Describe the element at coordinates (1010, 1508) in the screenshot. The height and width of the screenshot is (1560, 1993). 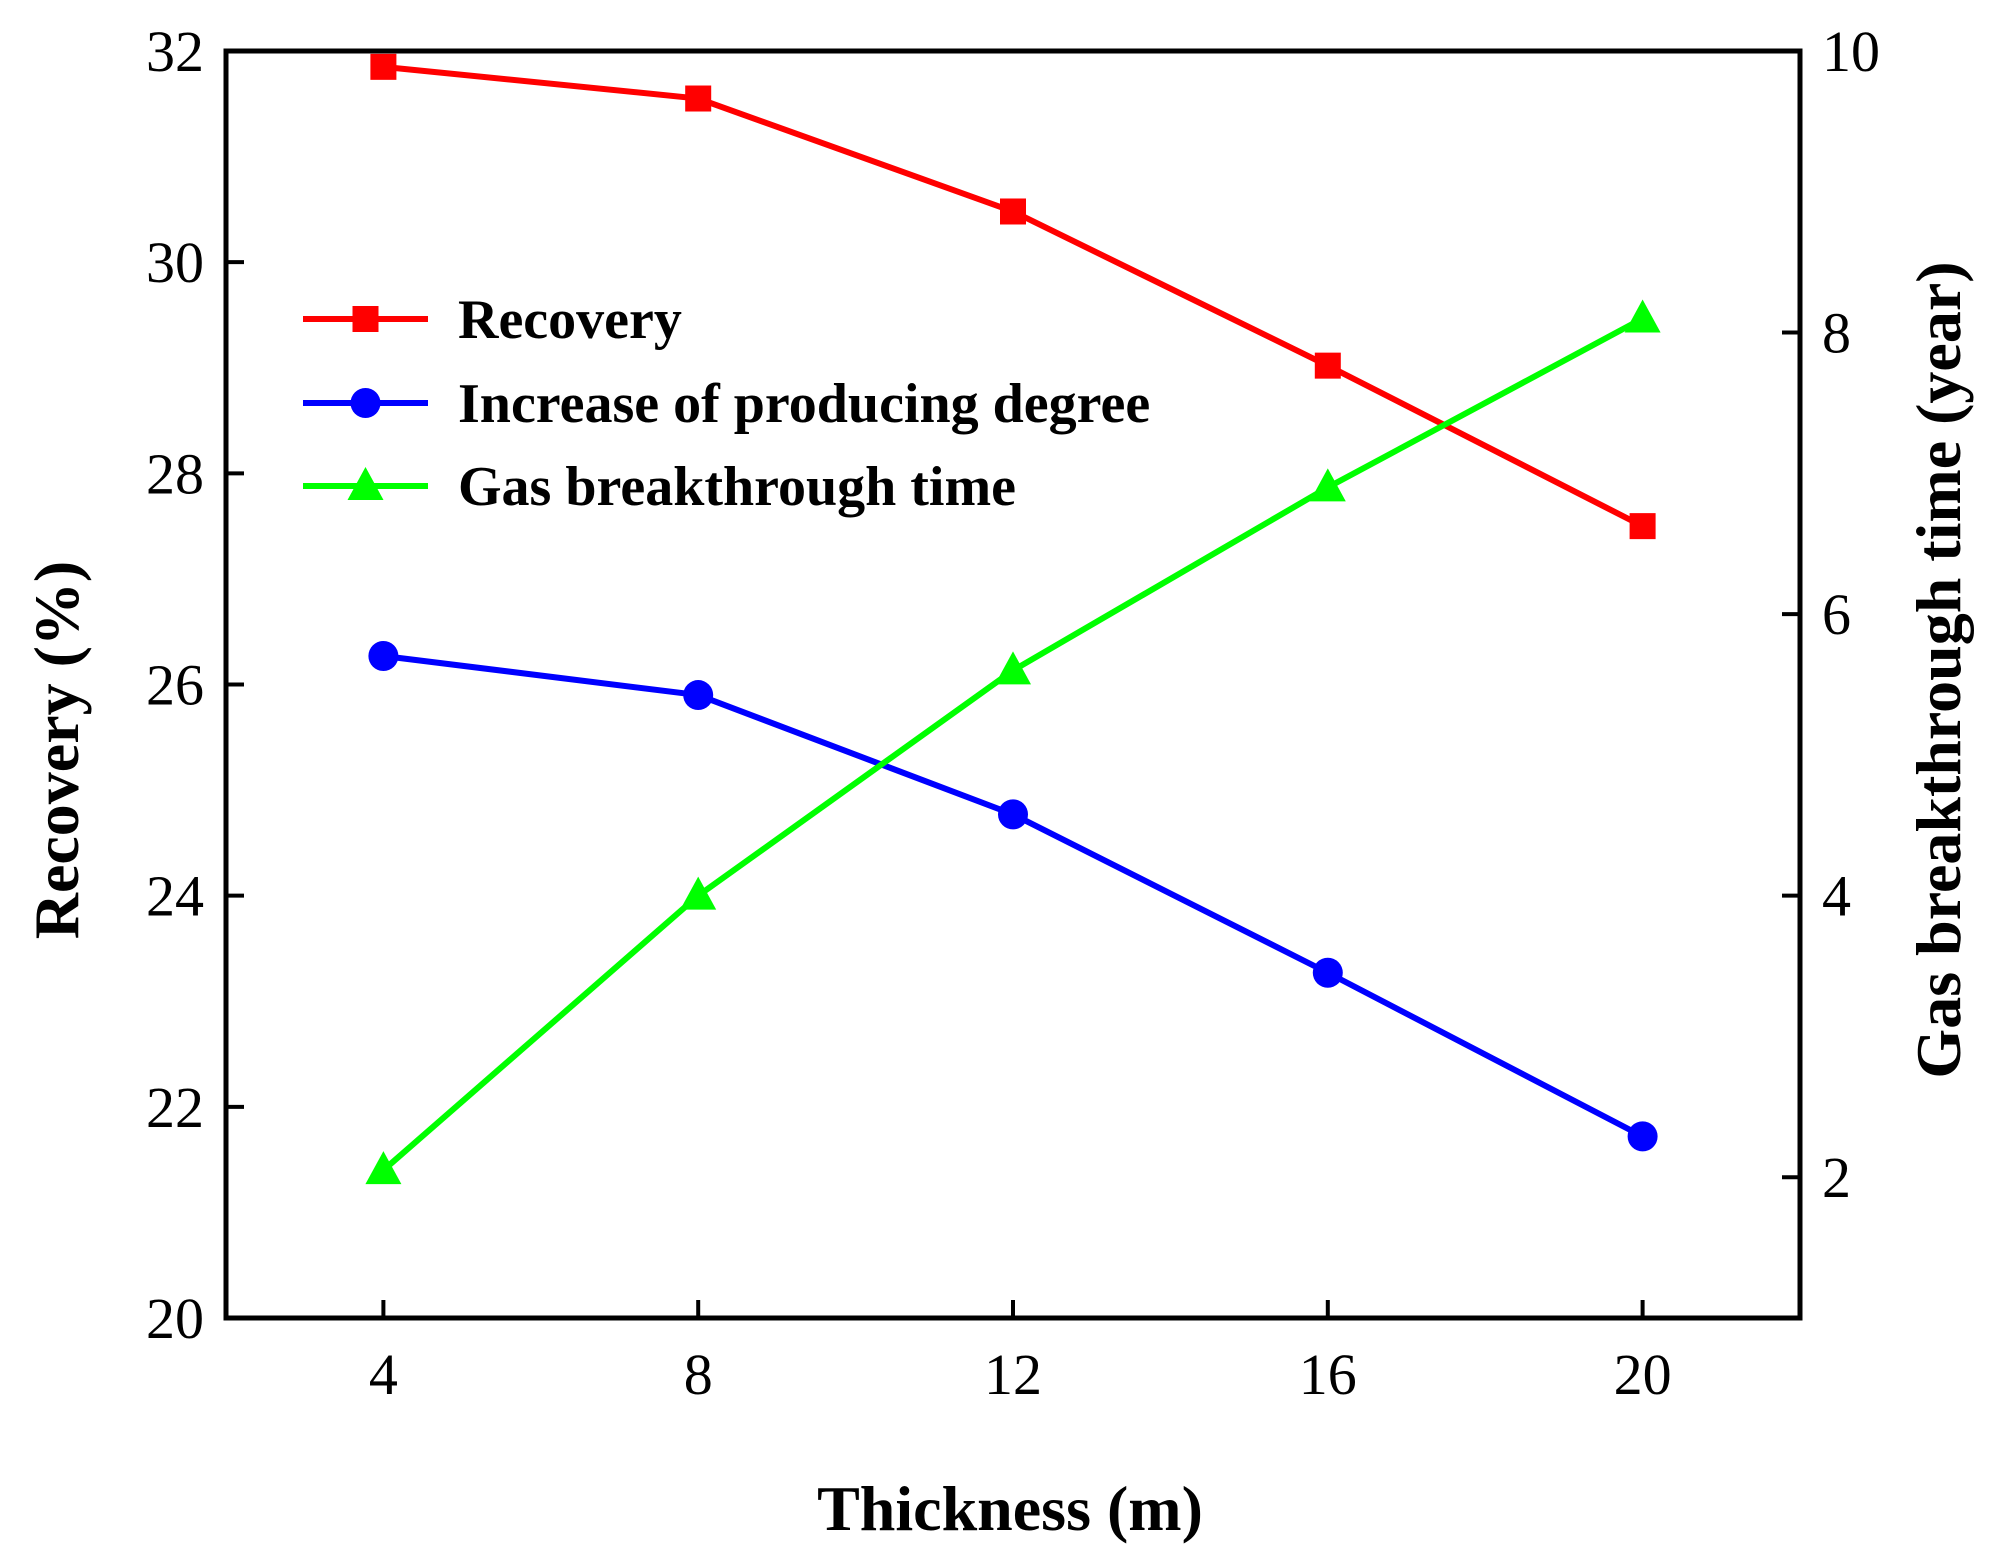
I see `x-axis-title: Thickness (m)` at that location.